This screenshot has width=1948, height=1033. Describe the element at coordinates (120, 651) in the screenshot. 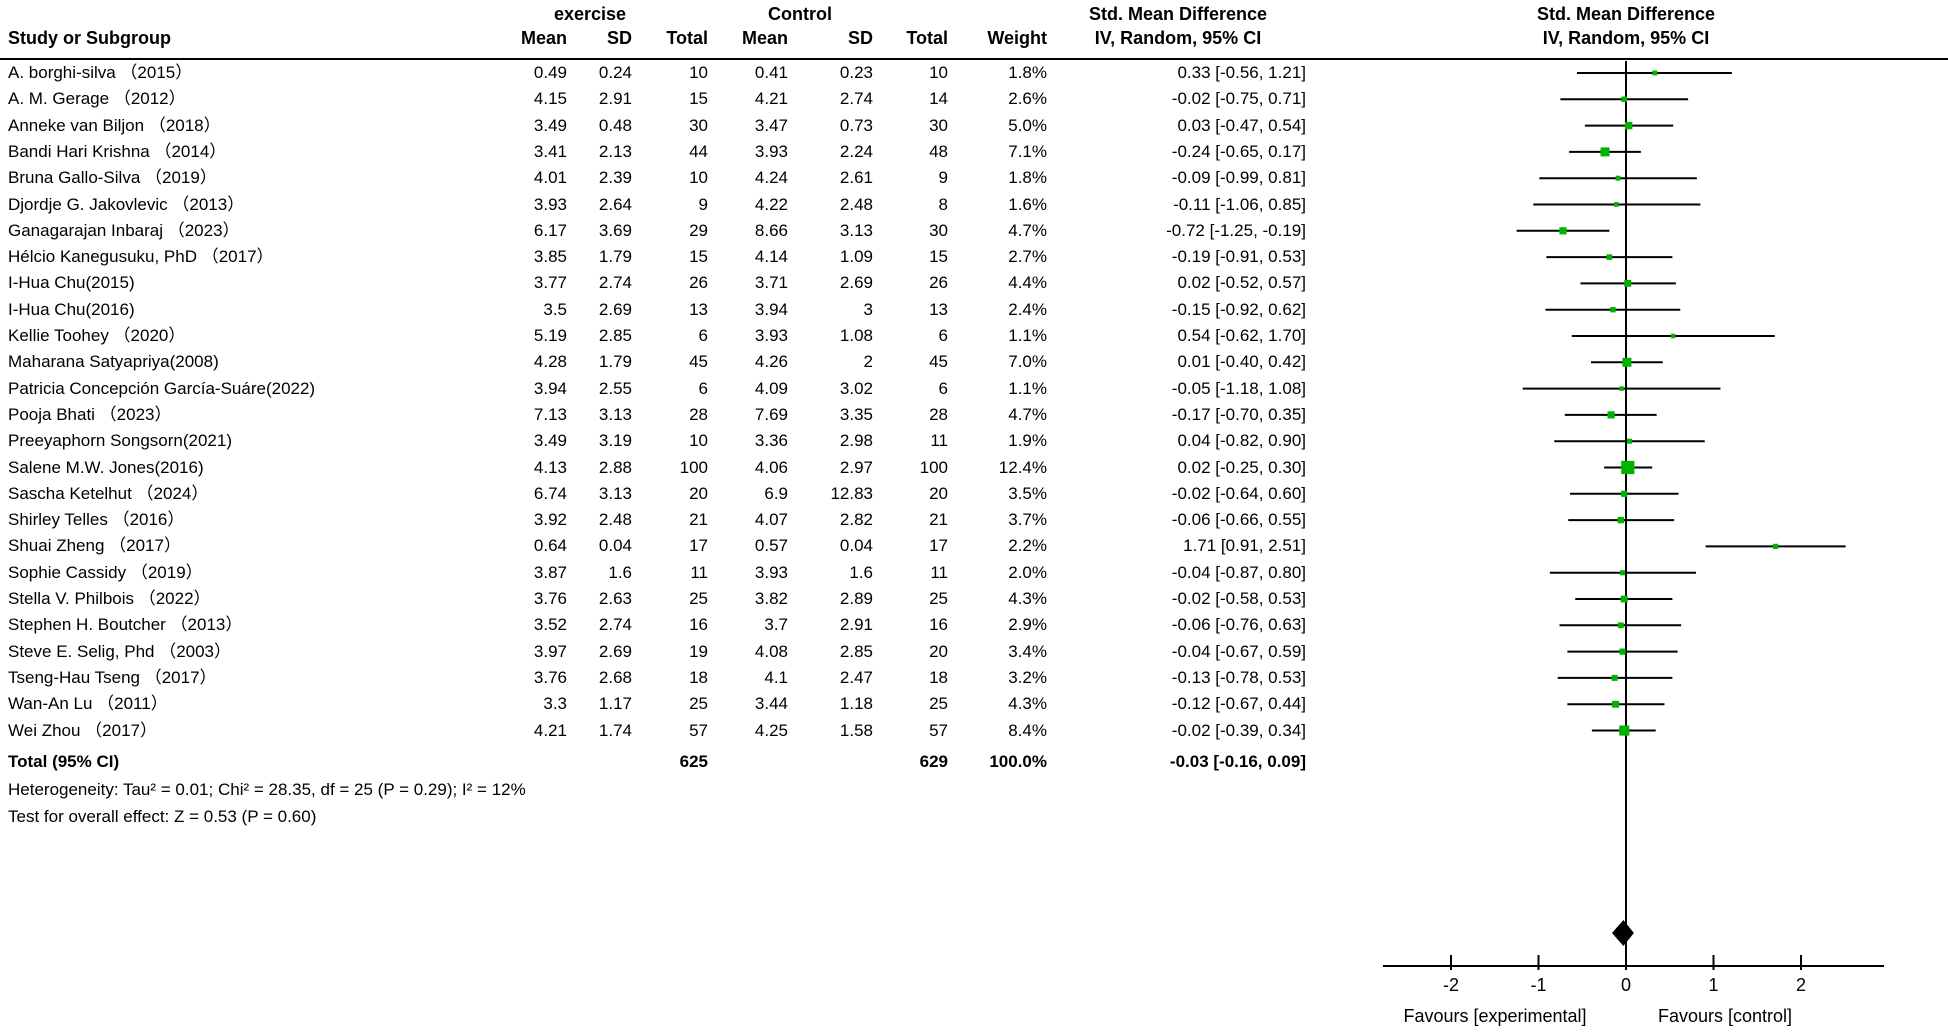

I see `study-name-cell: Steve E. Selig, Phd （2003）` at that location.